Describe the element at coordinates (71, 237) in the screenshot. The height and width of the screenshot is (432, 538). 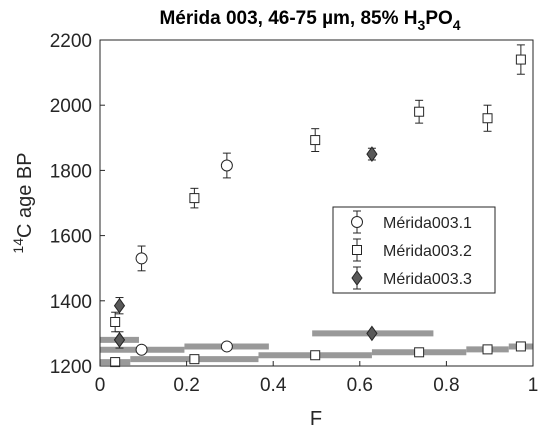
I see `y-tick-label: 1600` at that location.